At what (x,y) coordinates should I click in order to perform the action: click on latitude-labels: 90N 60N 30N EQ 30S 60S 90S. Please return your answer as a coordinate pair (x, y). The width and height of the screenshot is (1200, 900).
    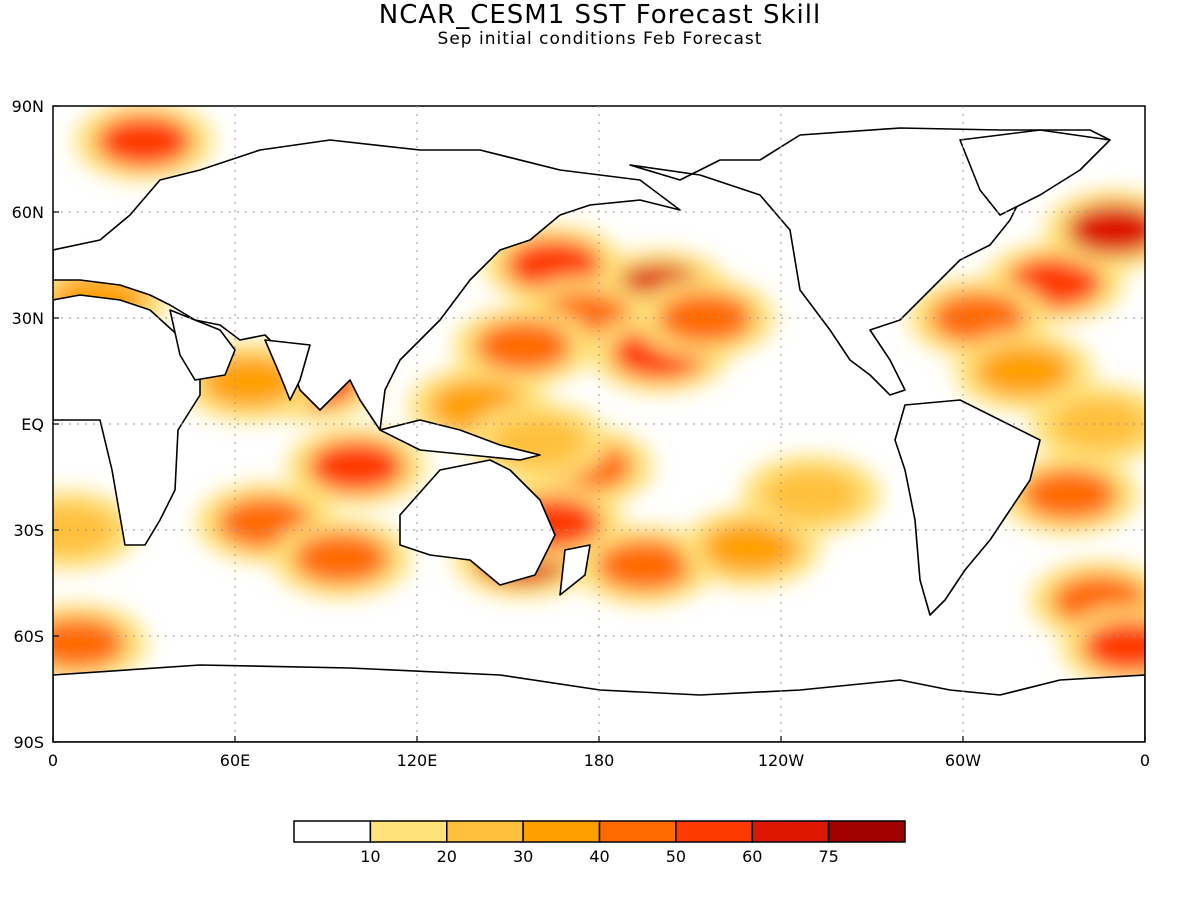
    Looking at the image, I should click on (35, 424).